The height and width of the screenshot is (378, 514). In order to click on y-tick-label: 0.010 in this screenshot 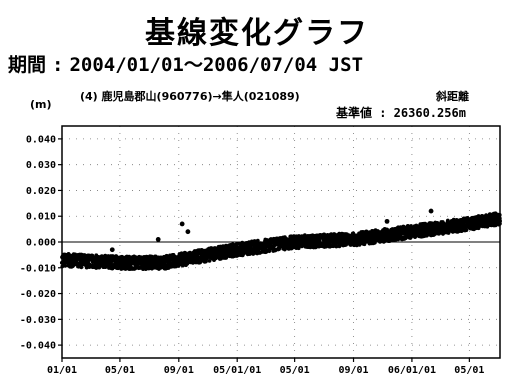, I will do `click(41, 217)`.